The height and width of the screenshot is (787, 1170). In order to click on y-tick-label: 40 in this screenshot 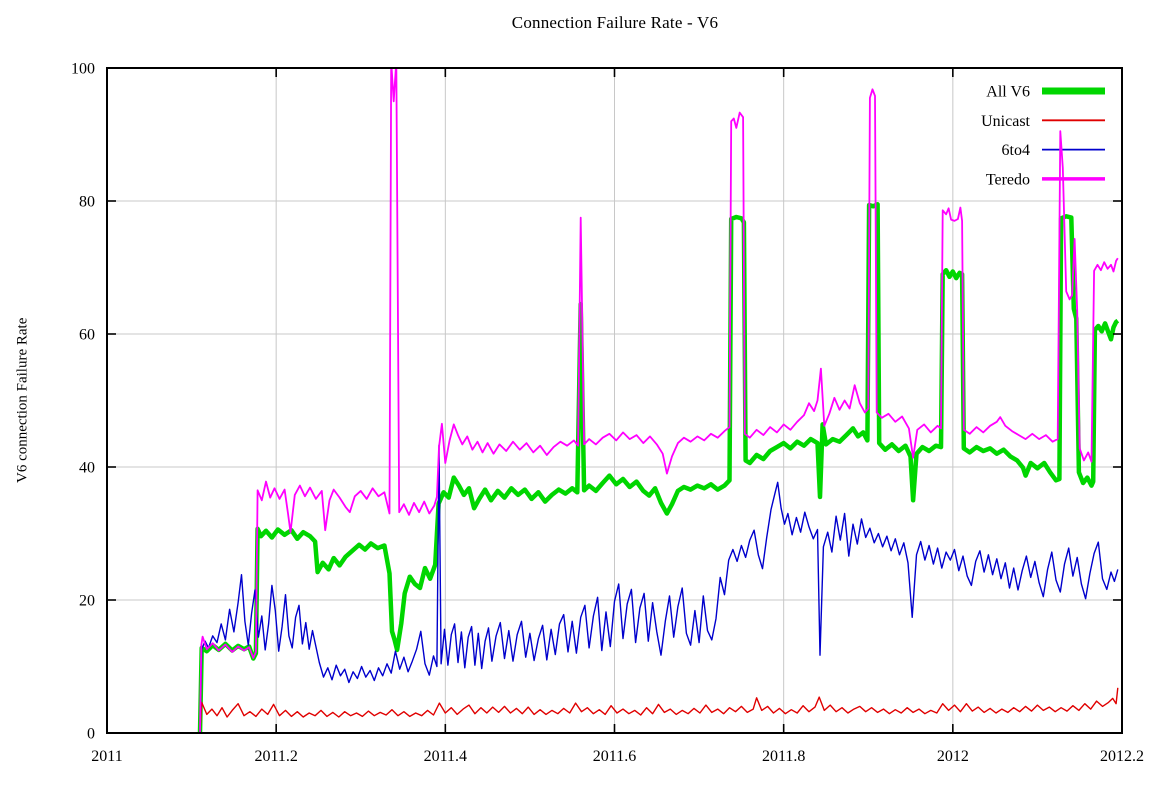, I will do `click(87, 468)`.